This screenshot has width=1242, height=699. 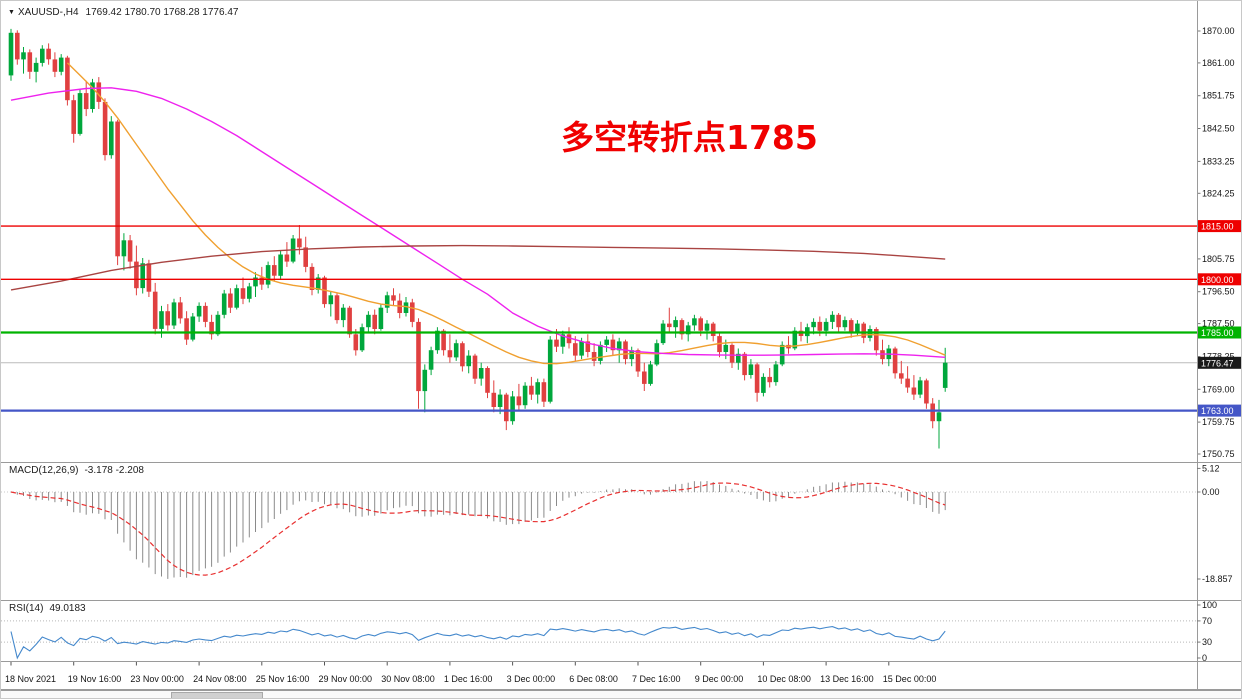 I want to click on svg-text: 30, so click(x=1207, y=642).